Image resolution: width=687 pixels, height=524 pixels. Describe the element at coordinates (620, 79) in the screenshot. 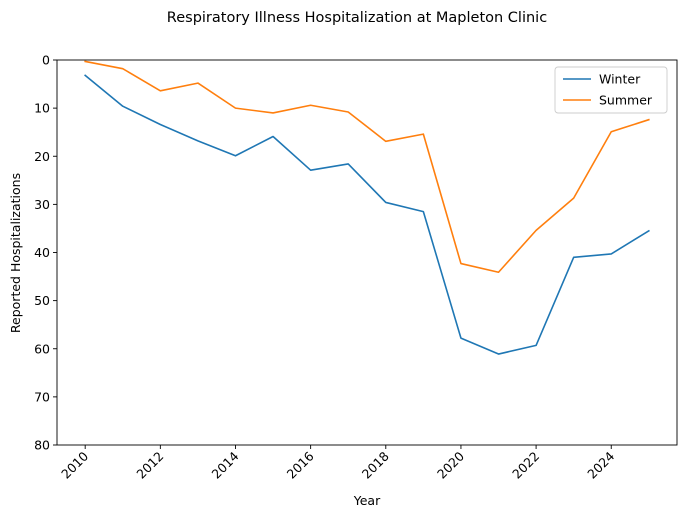

I see `legend-label-winter: Winter` at that location.